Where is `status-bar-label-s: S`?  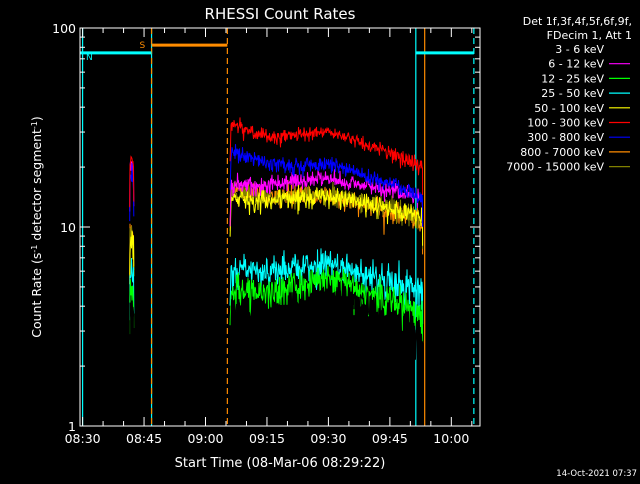
status-bar-label-s: S is located at coordinates (143, 46).